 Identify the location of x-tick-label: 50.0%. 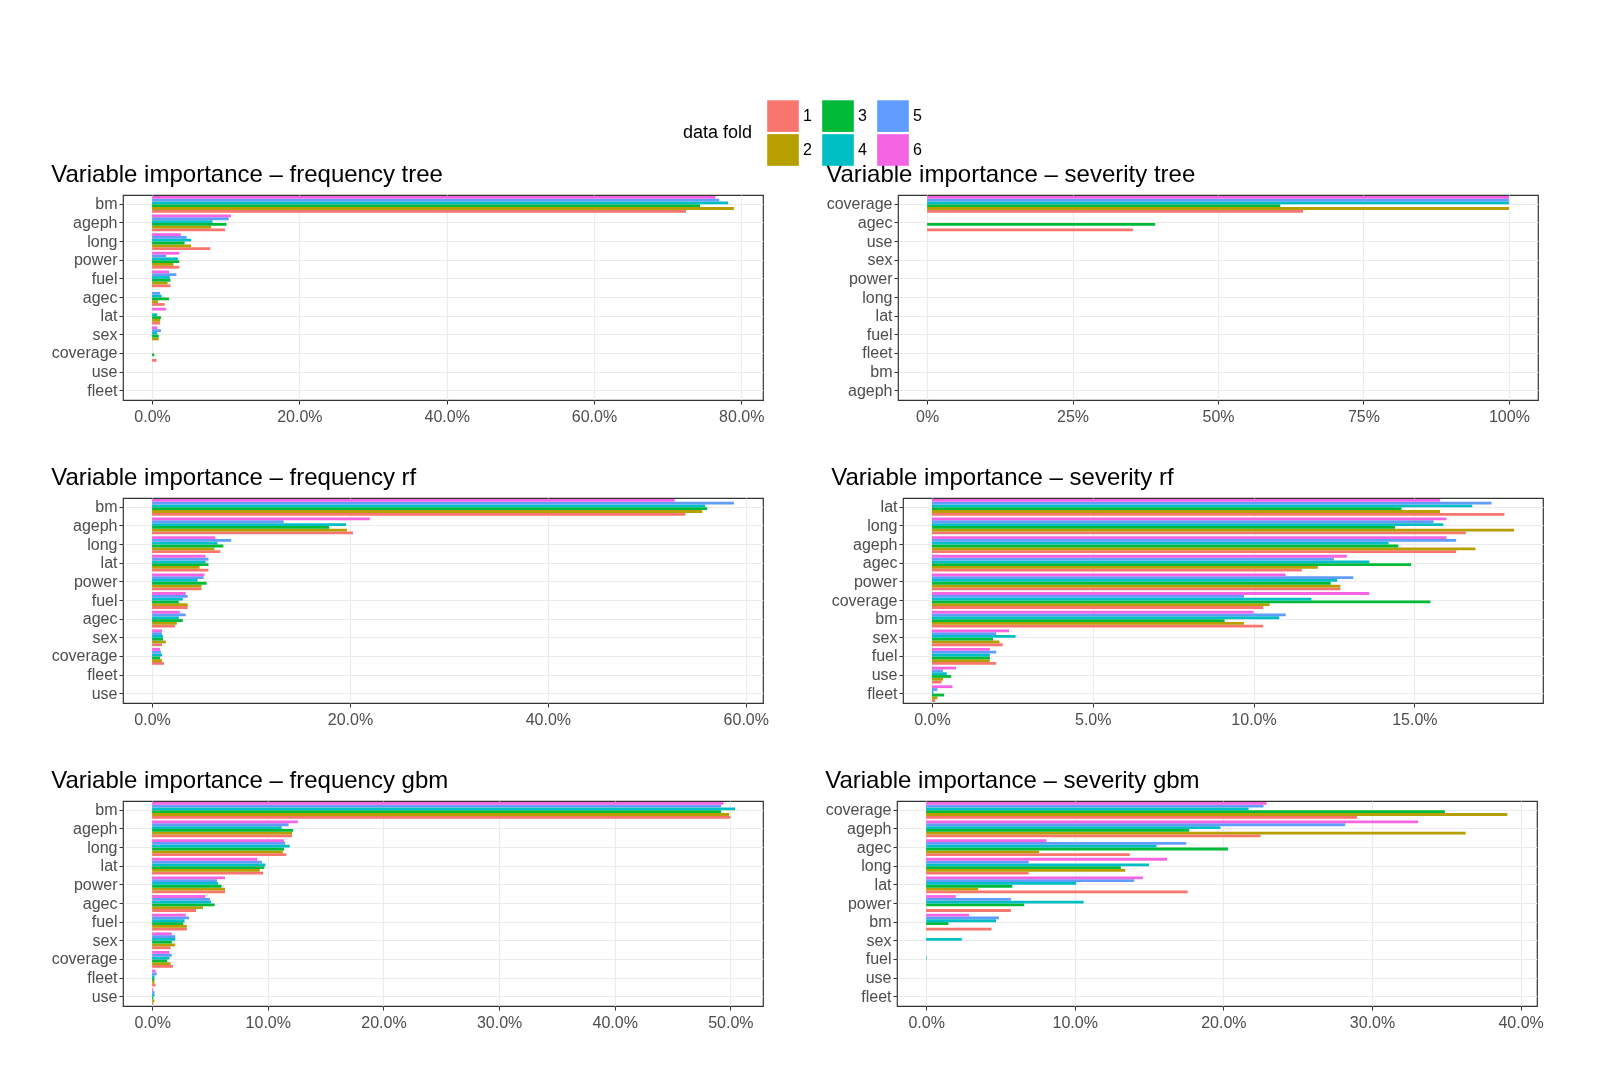
(731, 1022).